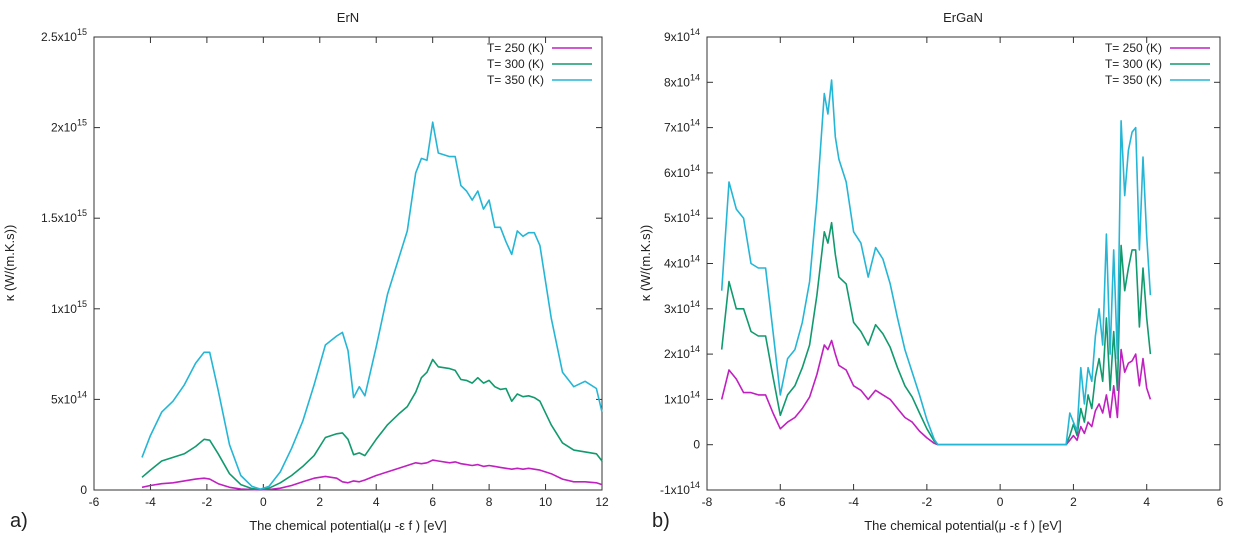 Image resolution: width=1249 pixels, height=547 pixels. Describe the element at coordinates (682, 397) in the screenshot. I see `y-tick-label: 1x10¹⁴` at that location.